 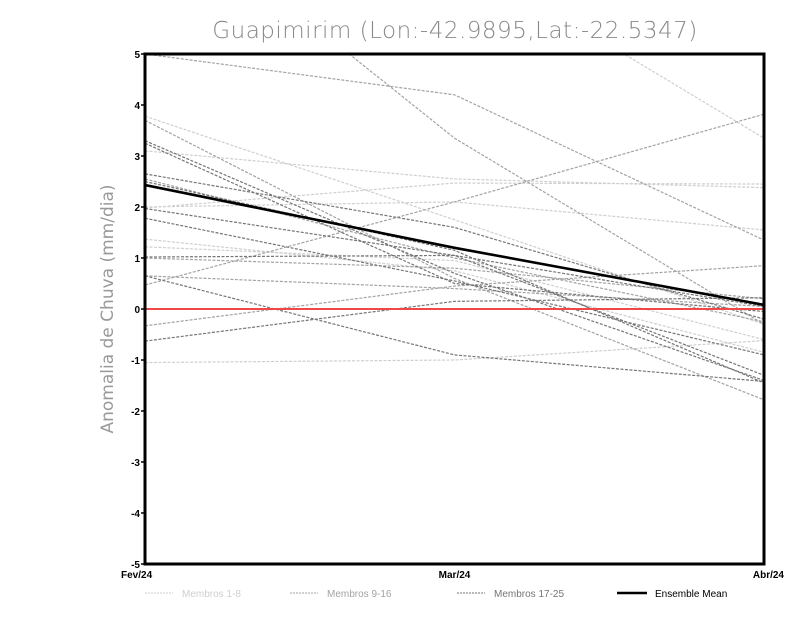 What do you see at coordinates (135, 361) in the screenshot?
I see `y-tick-label: -1` at bounding box center [135, 361].